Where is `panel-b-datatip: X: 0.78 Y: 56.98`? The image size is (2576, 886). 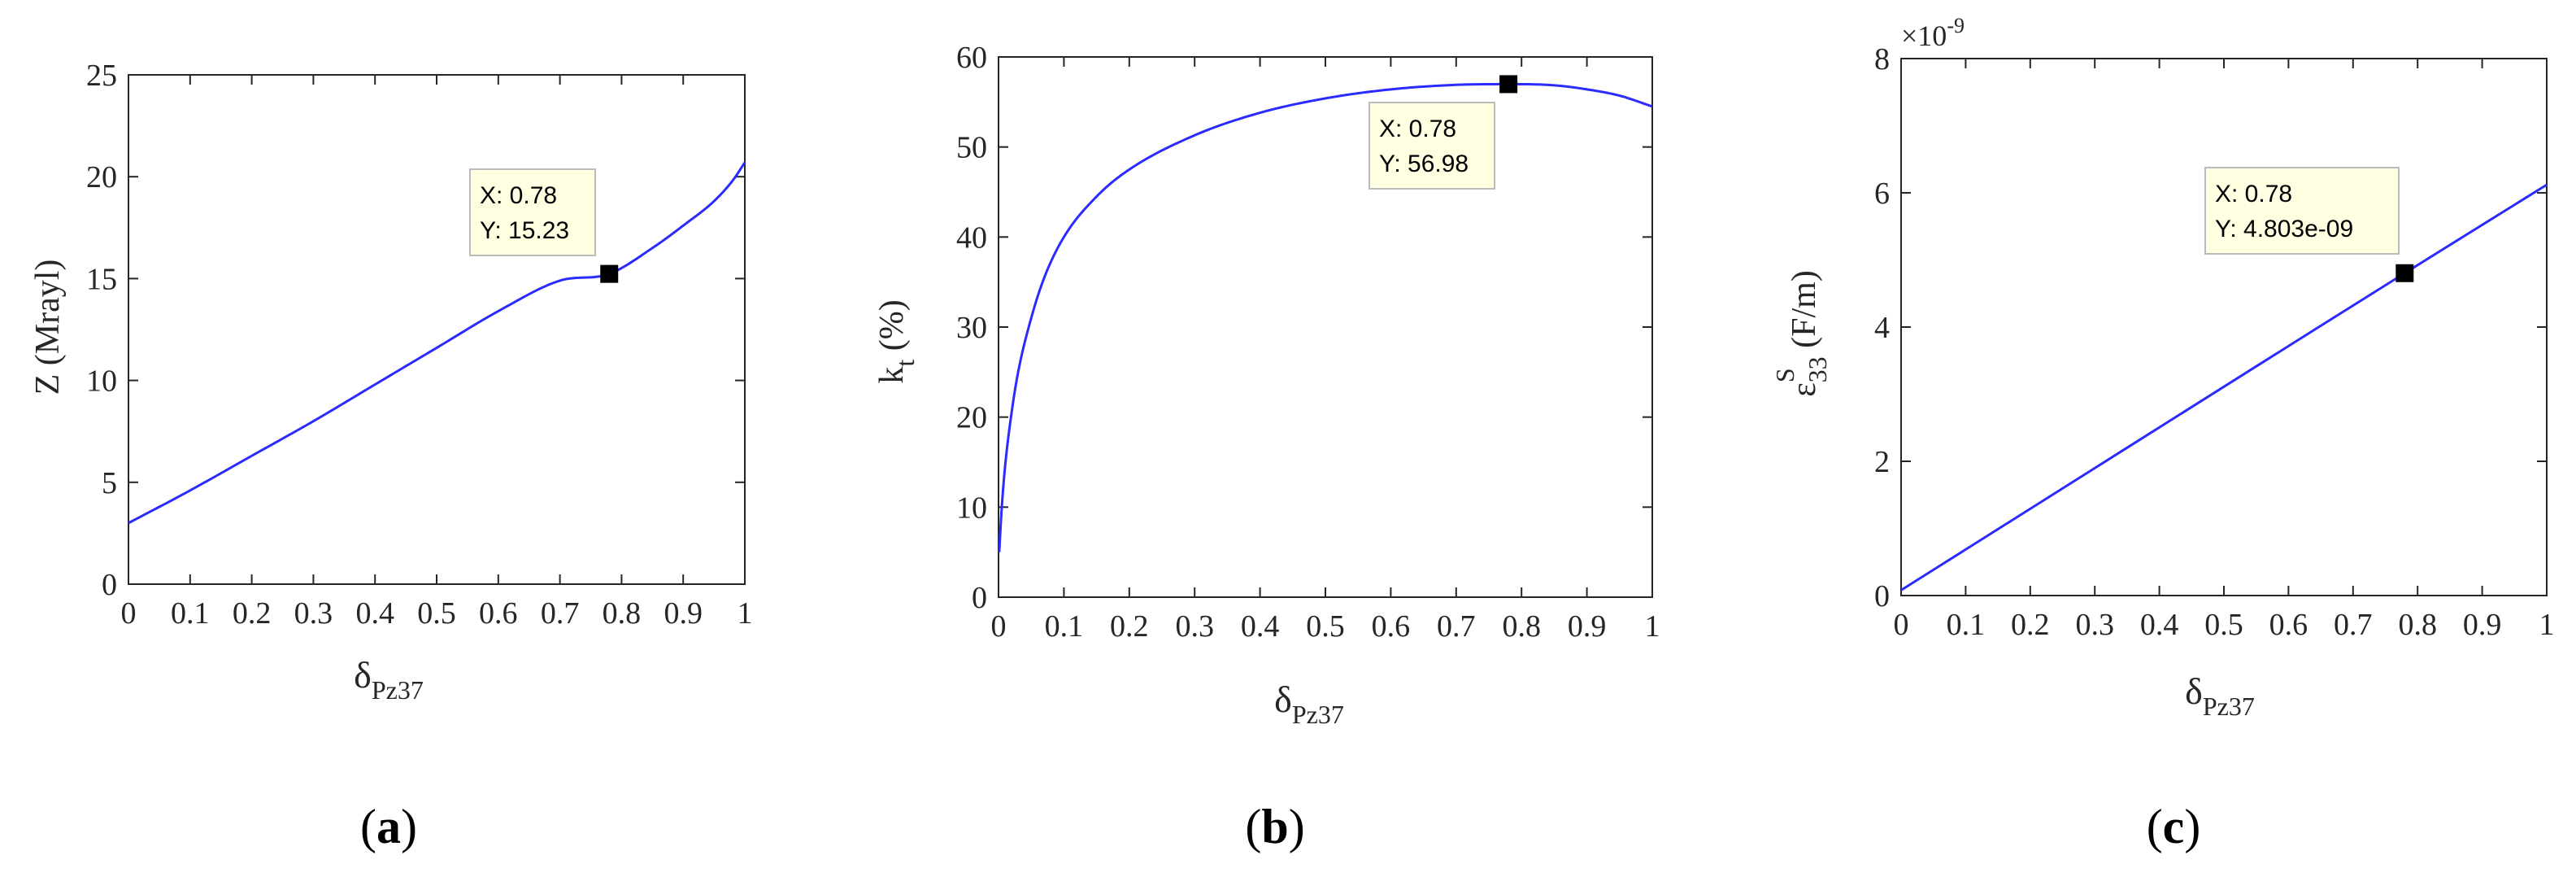 panel-b-datatip: X: 0.78 Y: 56.98 is located at coordinates (1432, 146).